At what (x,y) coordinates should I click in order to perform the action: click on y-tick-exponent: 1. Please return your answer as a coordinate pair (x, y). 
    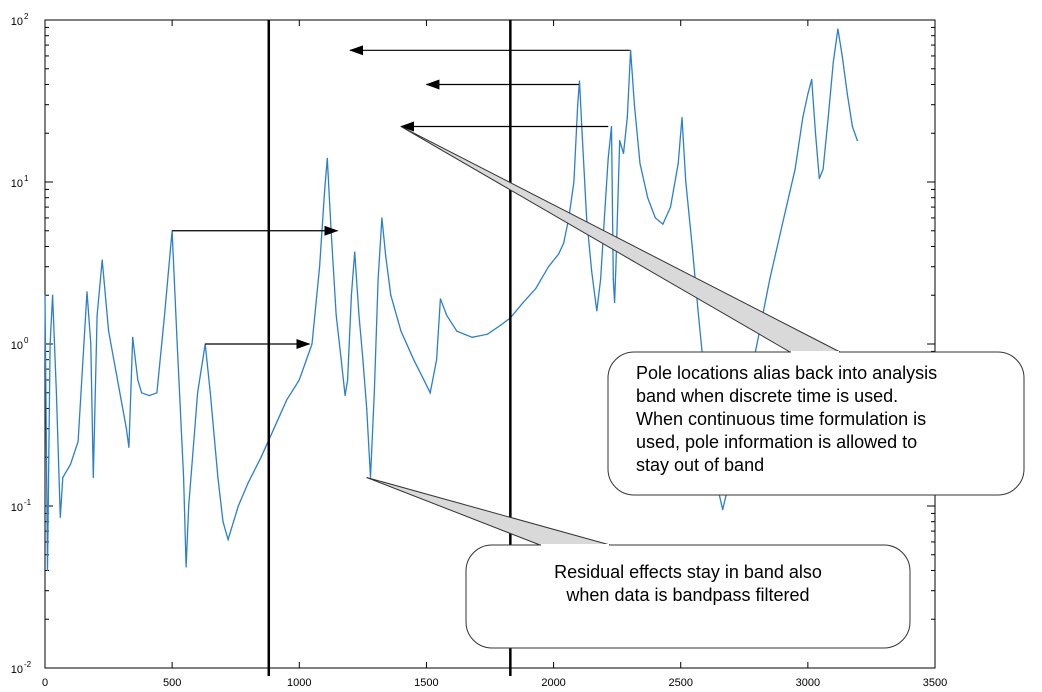
    Looking at the image, I should click on (26, 178).